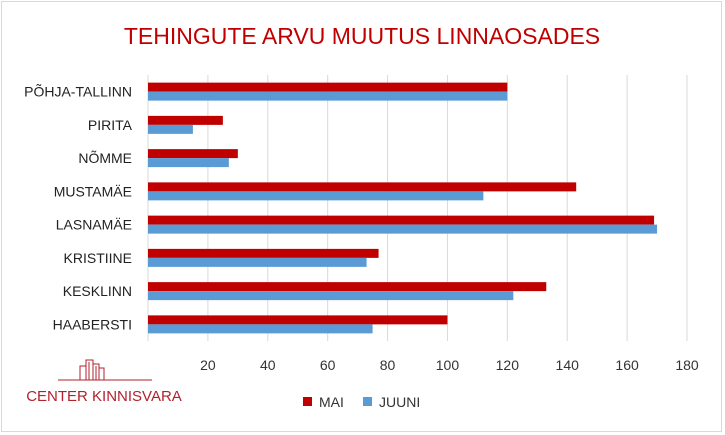  I want to click on legend: MAI JUUNI, so click(361, 402).